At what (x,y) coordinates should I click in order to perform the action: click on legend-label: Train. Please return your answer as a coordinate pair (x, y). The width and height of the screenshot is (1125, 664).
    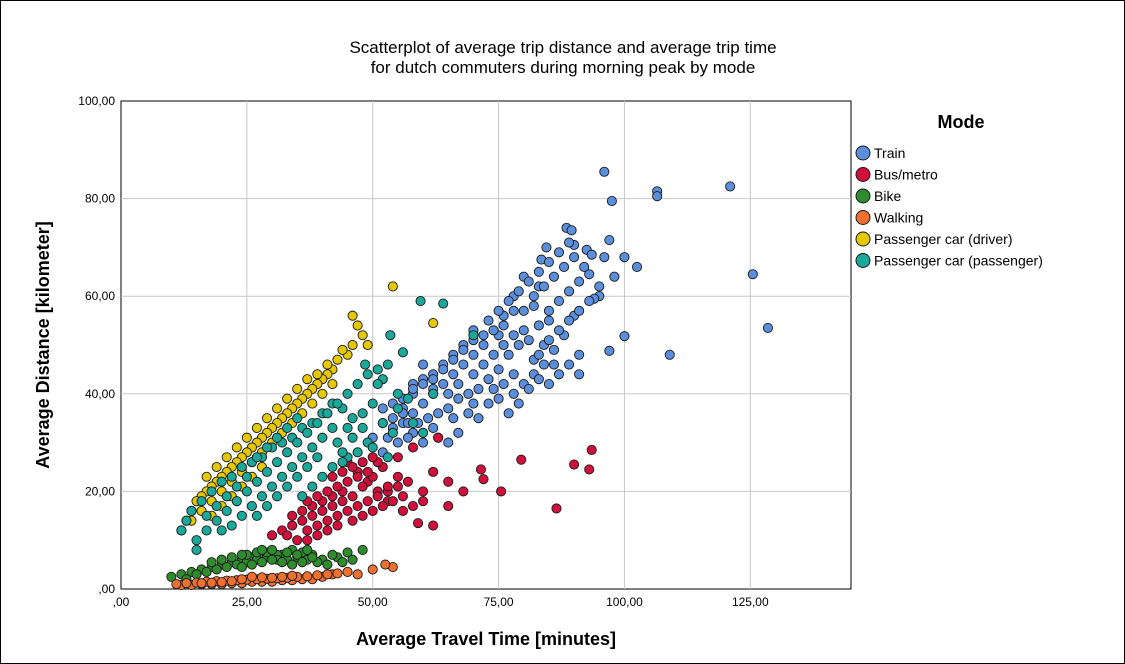
    Looking at the image, I should click on (889, 153).